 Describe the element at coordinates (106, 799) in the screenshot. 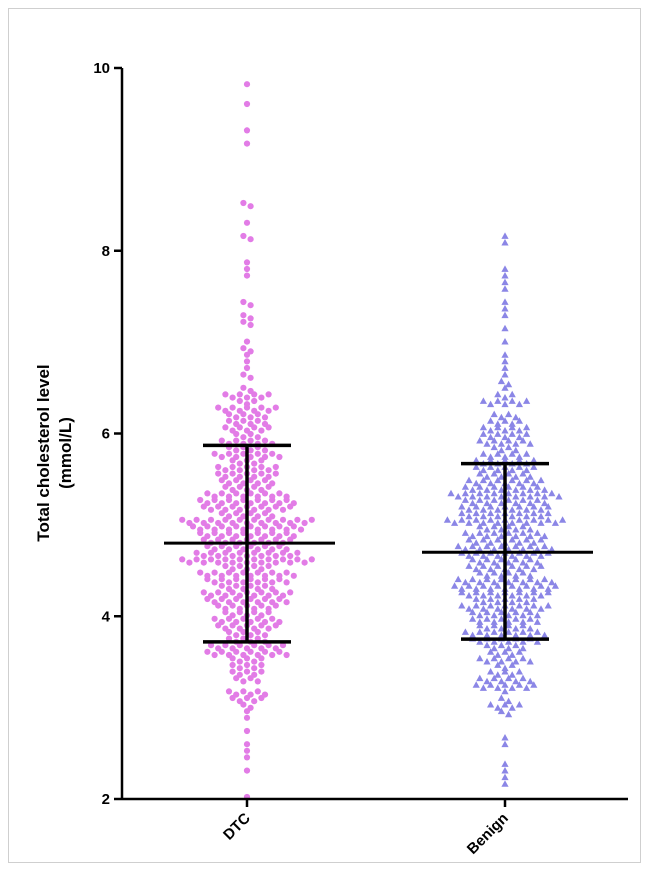

I see `y-tick-label-2: 2` at that location.